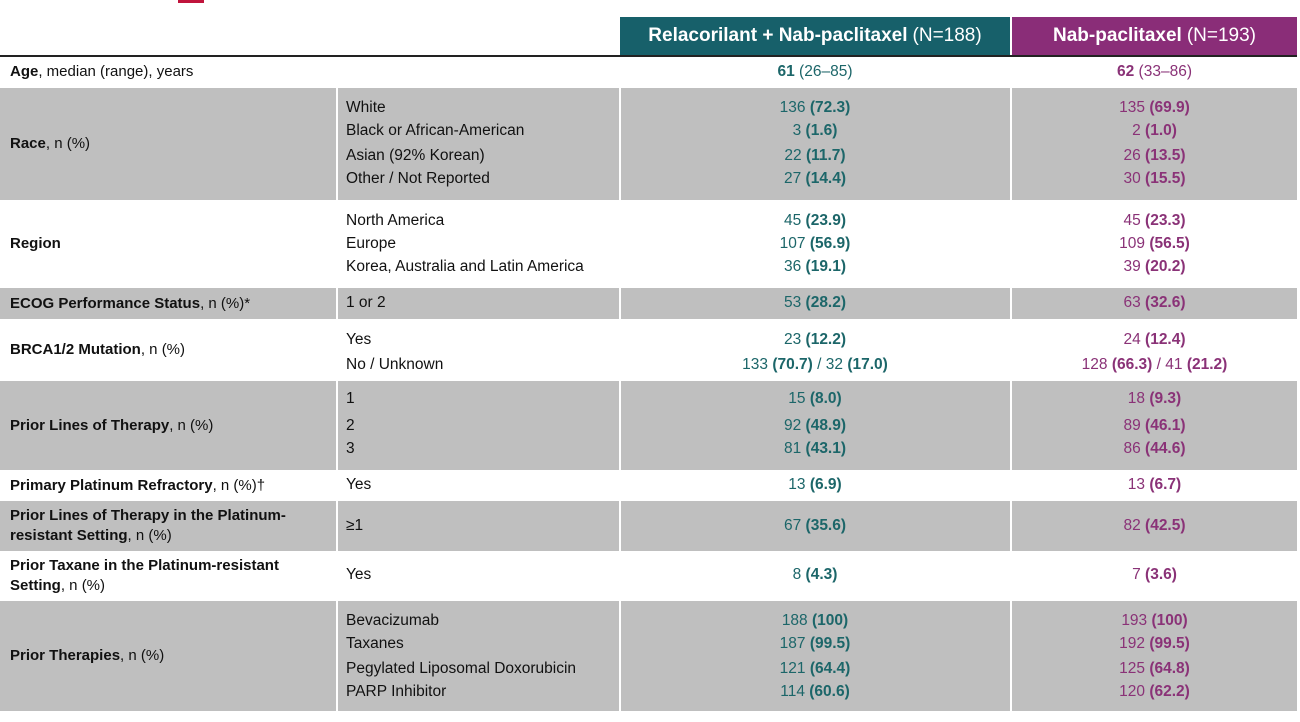  What do you see at coordinates (1154, 156) in the screenshot?
I see `arm2-value: 26 (13.5)` at bounding box center [1154, 156].